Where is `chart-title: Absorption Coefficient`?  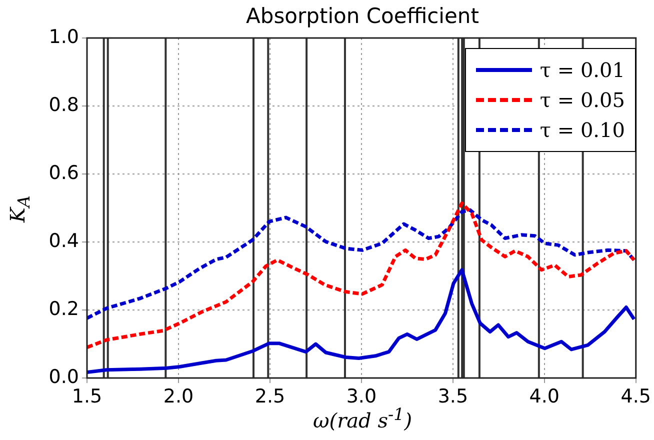
chart-title: Absorption Coefficient is located at coordinates (362, 16).